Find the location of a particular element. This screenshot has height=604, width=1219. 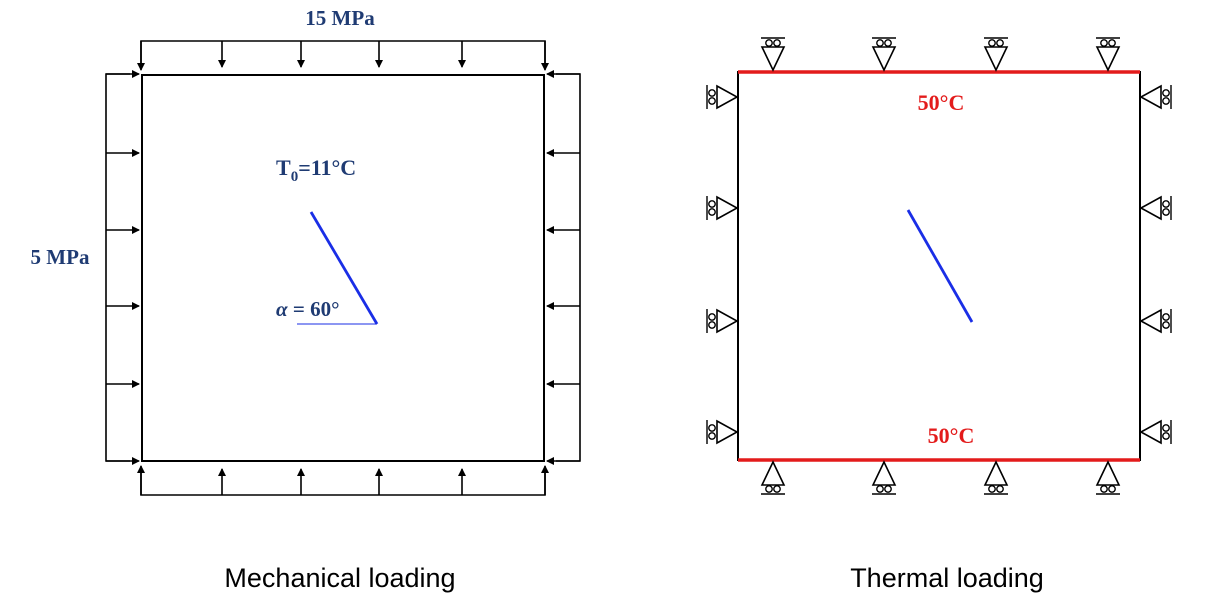

left-roller-supports is located at coordinates (722, 264).